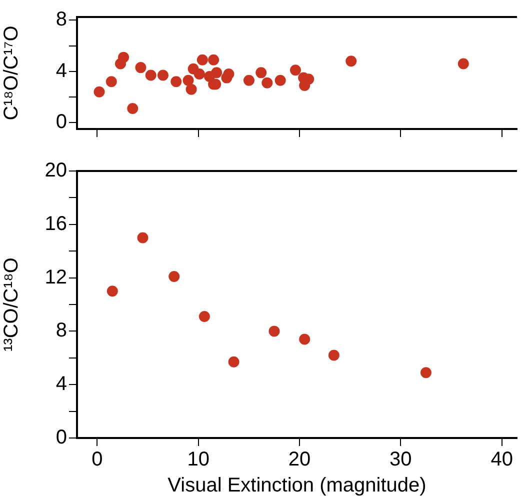 This screenshot has height=498, width=523. I want to click on x-tick-label: 0, so click(97, 459).